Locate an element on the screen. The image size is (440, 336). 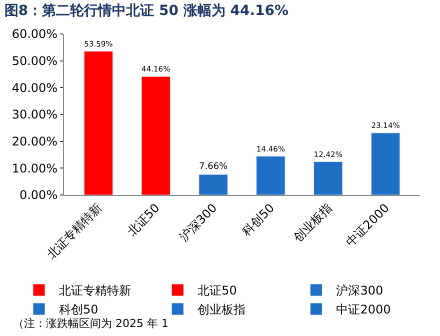
y-tick-label: 40.00% is located at coordinates (35, 87).